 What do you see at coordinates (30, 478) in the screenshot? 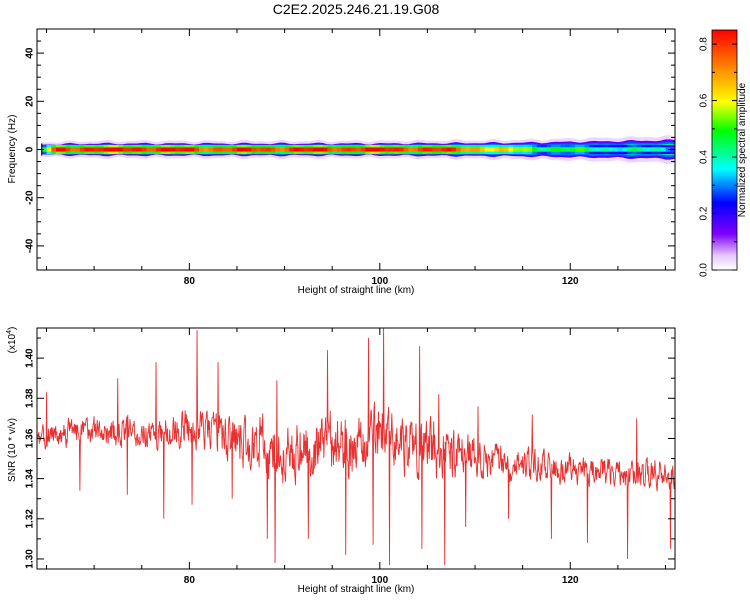
I see `snr-y-tick-label-1minus-34: 1.34` at bounding box center [30, 478].